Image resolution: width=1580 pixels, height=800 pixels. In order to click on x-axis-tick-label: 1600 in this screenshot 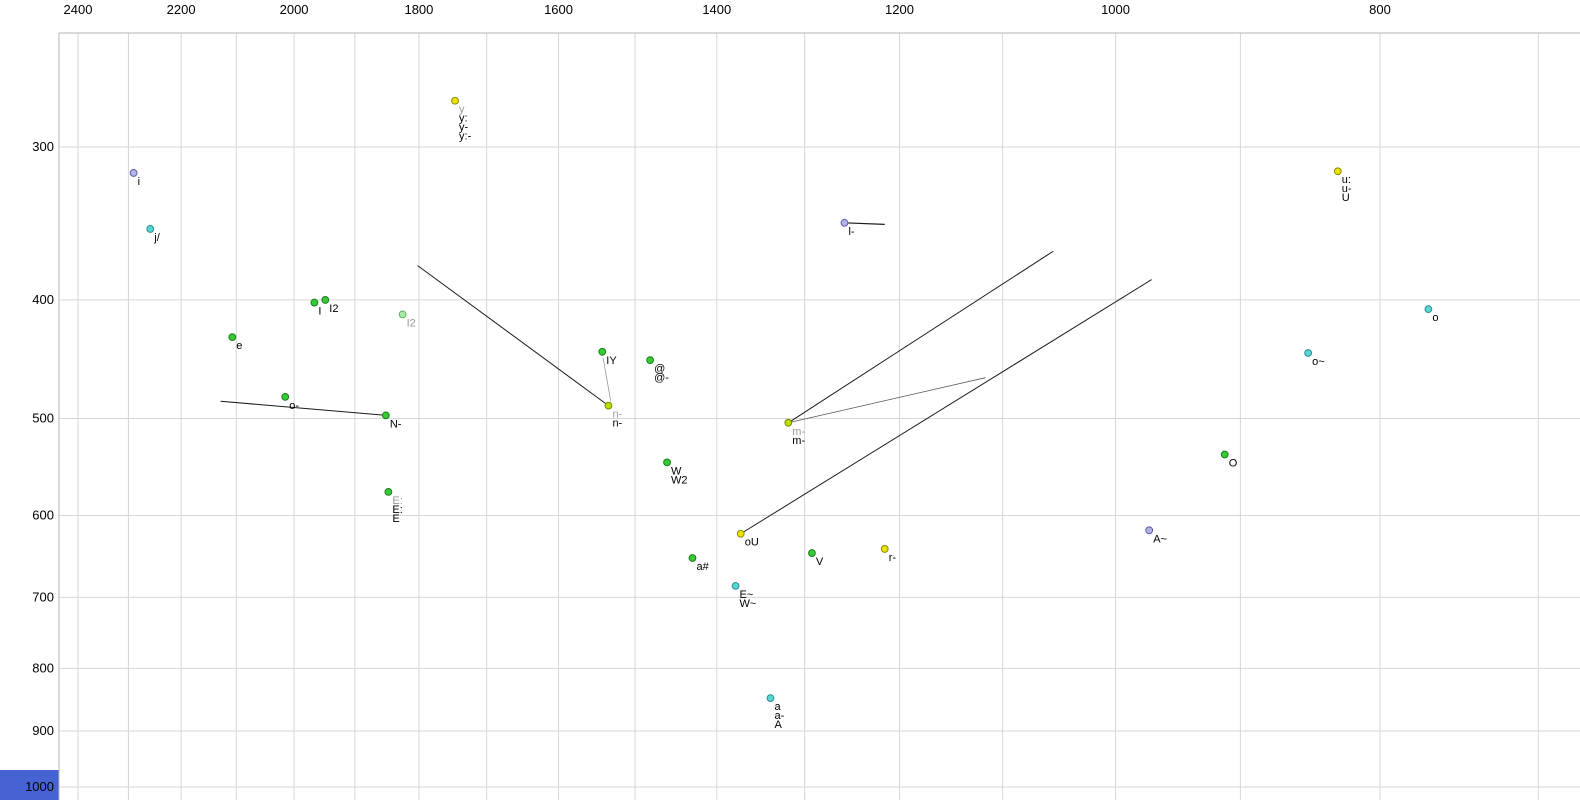, I will do `click(558, 9)`.